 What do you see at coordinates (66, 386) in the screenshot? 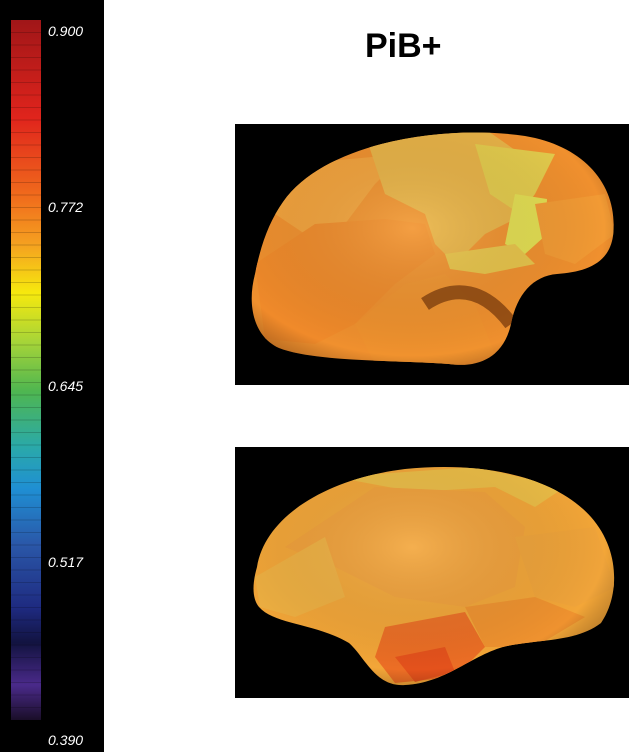
I see `colorbar-tick-3: 0.645` at bounding box center [66, 386].